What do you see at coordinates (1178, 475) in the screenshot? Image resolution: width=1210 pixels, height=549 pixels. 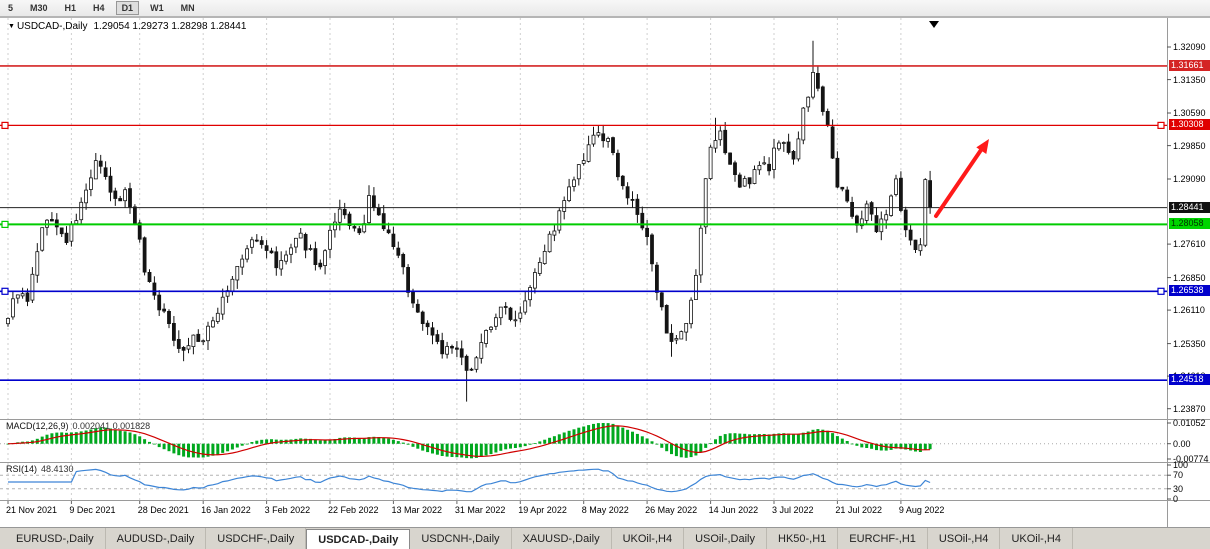 I see `rsi-axis-label: 70` at bounding box center [1178, 475].